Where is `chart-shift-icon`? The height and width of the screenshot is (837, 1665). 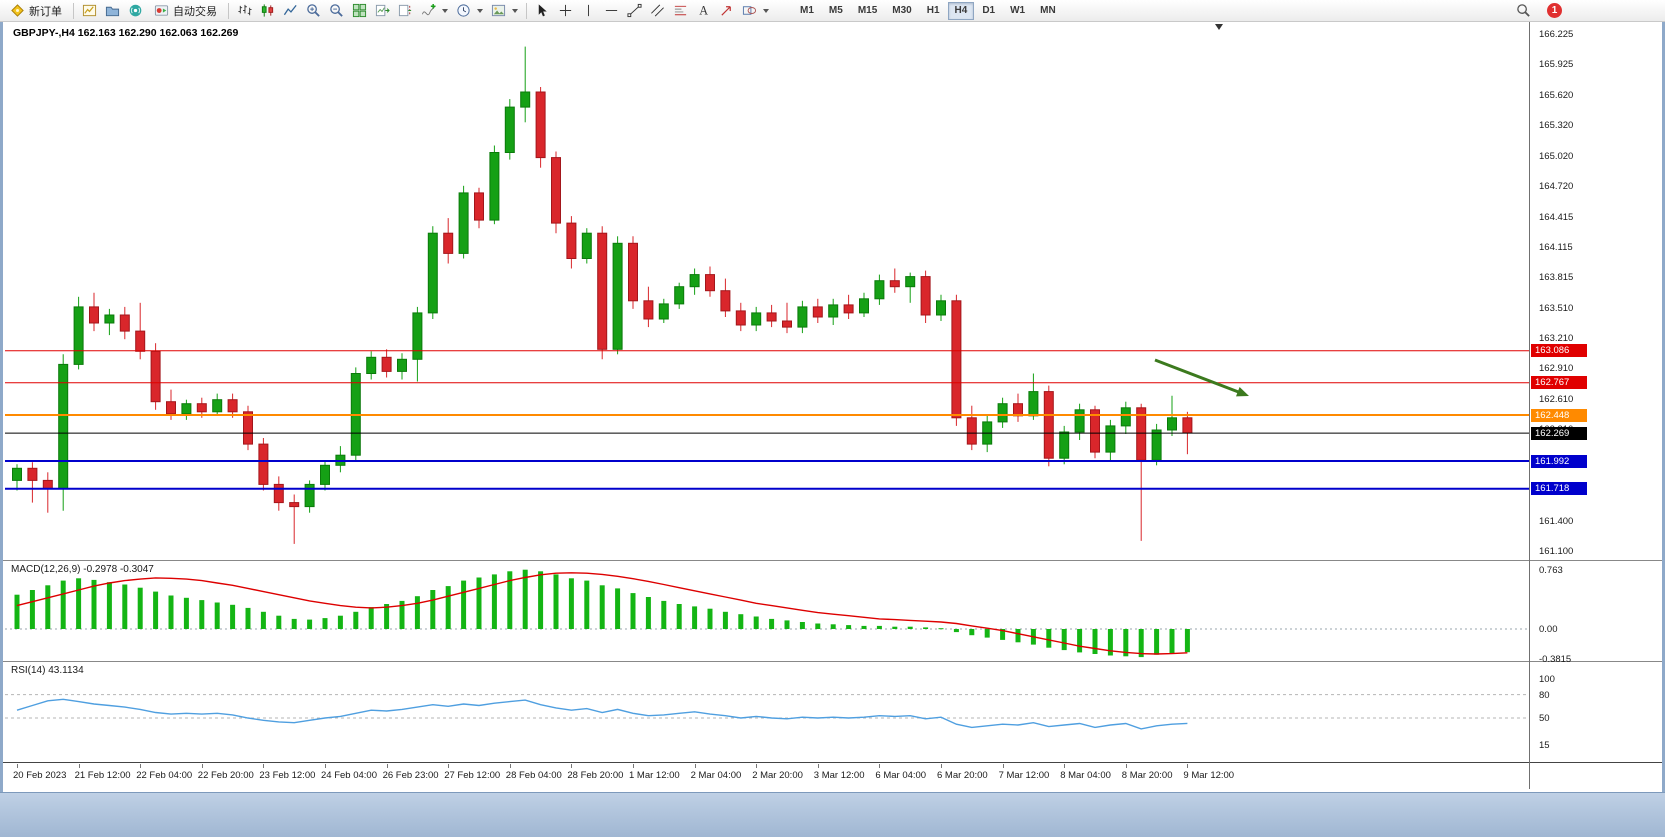 chart-shift-icon is located at coordinates (405, 10).